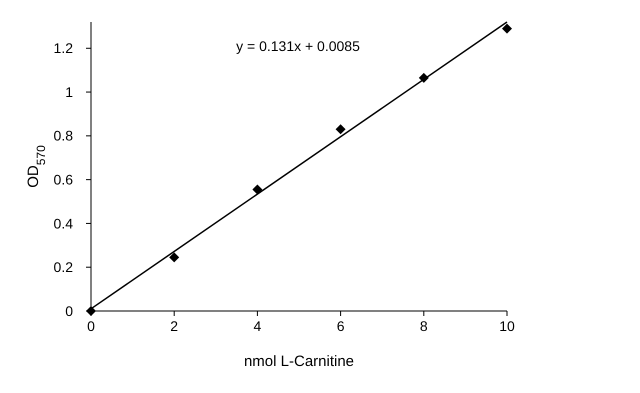  What do you see at coordinates (64, 136) in the screenshot?
I see `y-tick-label: 0.8` at bounding box center [64, 136].